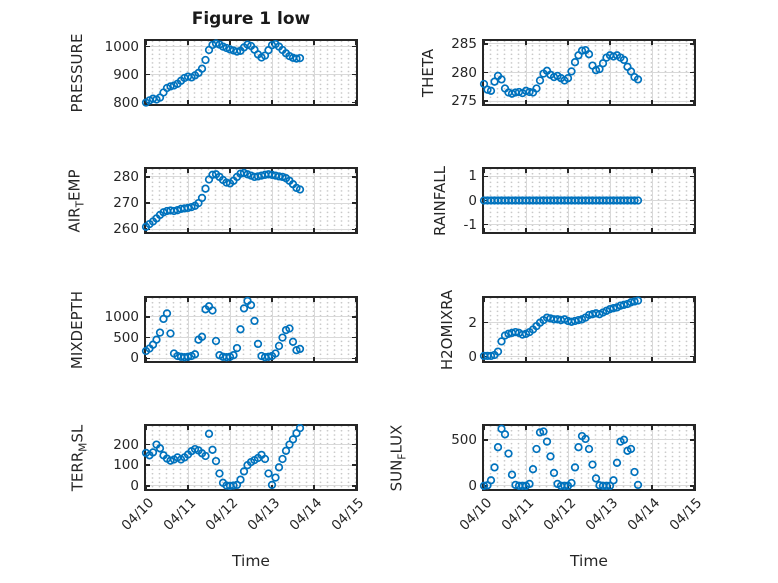  What do you see at coordinates (396, 439) in the screenshot?
I see `y-axis-label-text: LUX` at bounding box center [396, 439].